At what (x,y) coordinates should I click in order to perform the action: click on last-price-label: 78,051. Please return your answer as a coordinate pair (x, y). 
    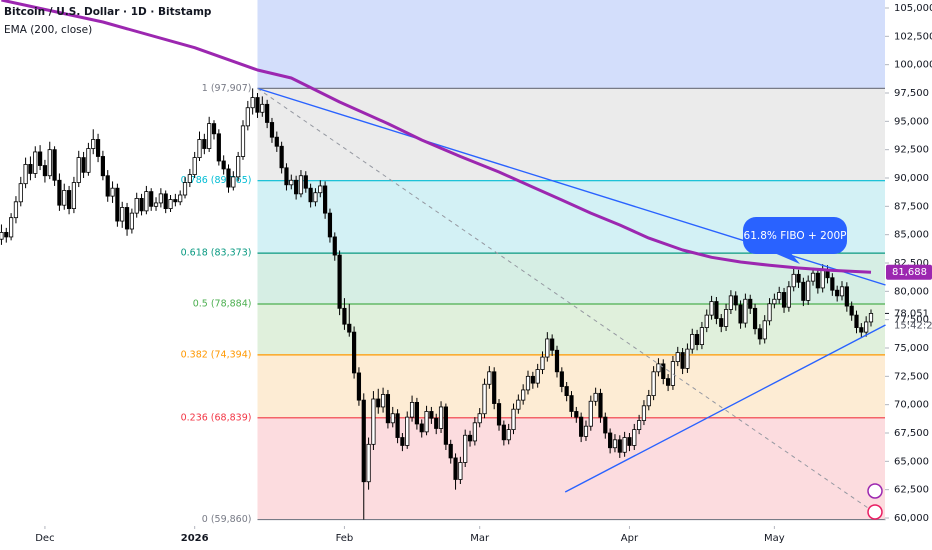
    Looking at the image, I should click on (911, 313).